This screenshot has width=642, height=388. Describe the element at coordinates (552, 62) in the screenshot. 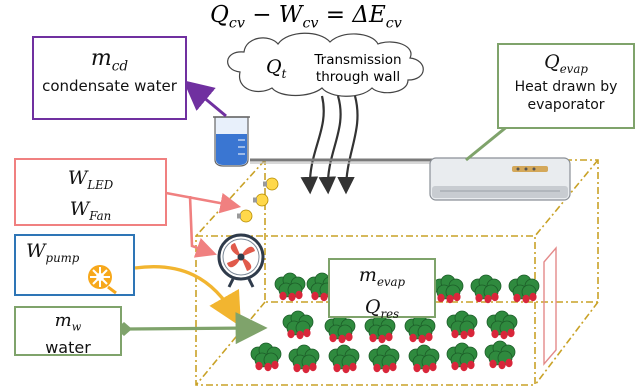

I see `evaporator-symbol: Q` at that location.